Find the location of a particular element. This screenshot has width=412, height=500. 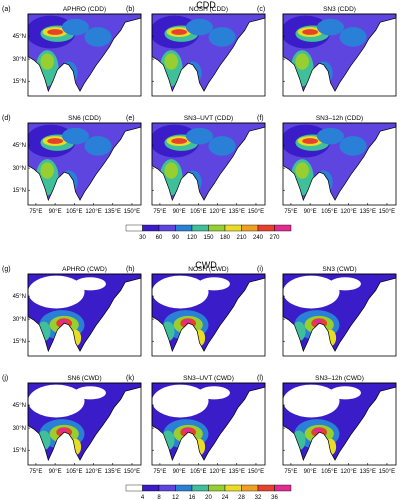

colorbar-tick-label: 4 is located at coordinates (143, 497).